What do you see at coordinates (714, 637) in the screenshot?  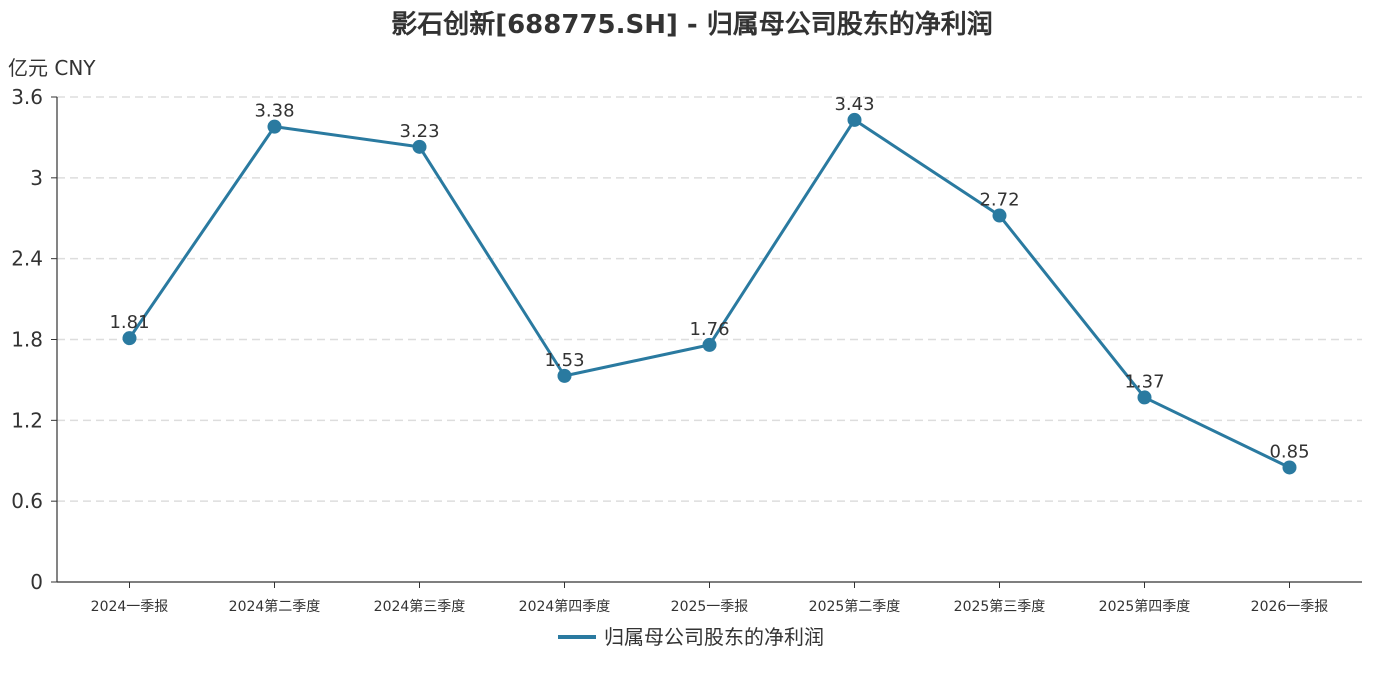 I see `legend-label: 归属母公司股东的净利润` at bounding box center [714, 637].